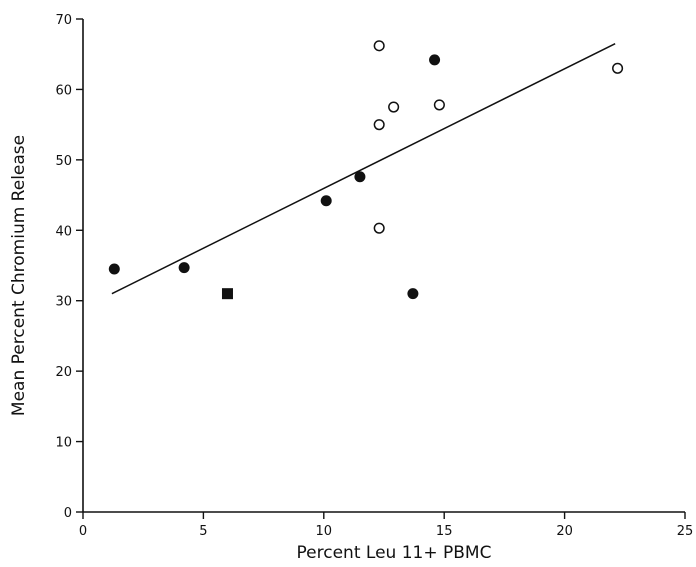 This screenshot has width=696, height=567. What do you see at coordinates (63, 20) in the screenshot?
I see `y-tick-label: 70` at bounding box center [63, 20].